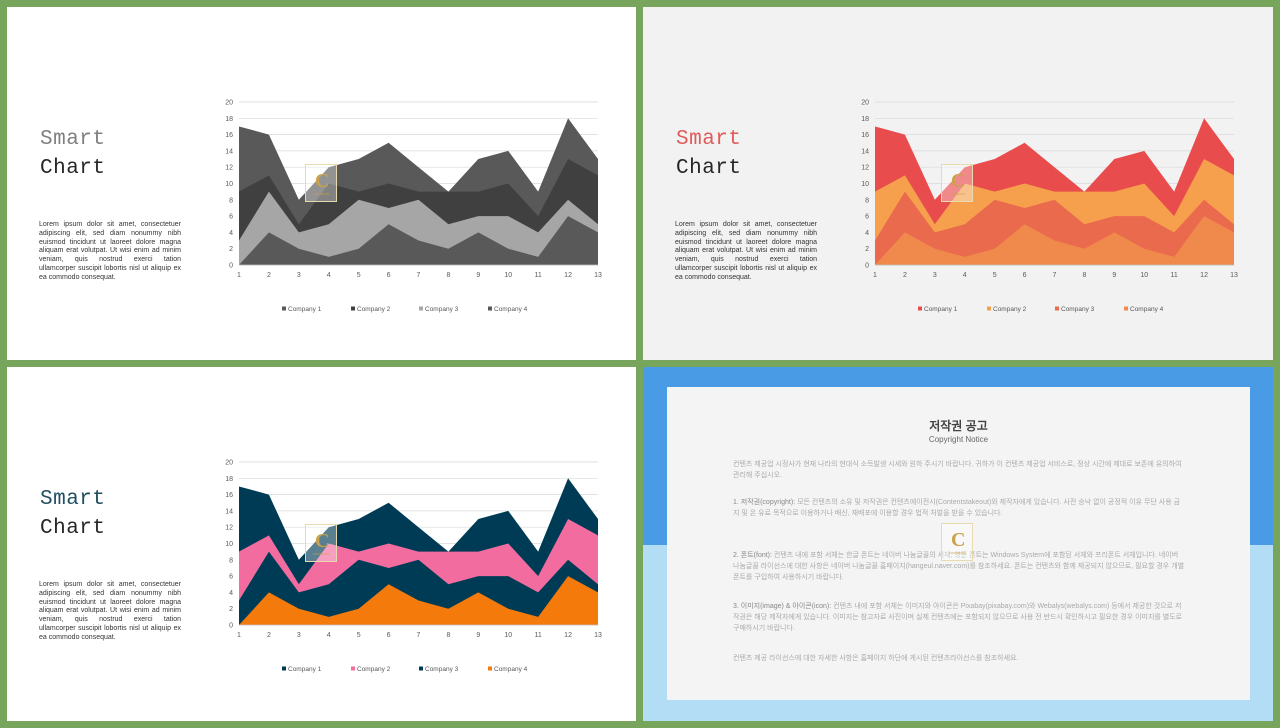  Describe the element at coordinates (752, 555) in the screenshot. I see `section-heading: 2. 폰트(font):` at that location.